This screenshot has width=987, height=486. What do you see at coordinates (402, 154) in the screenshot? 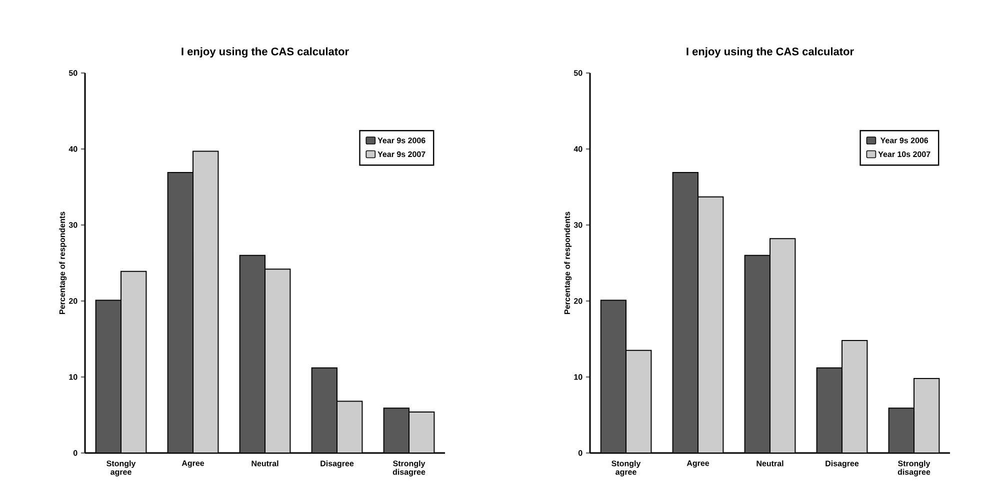
I see `legend-label: Year 9s 2007` at bounding box center [402, 154].